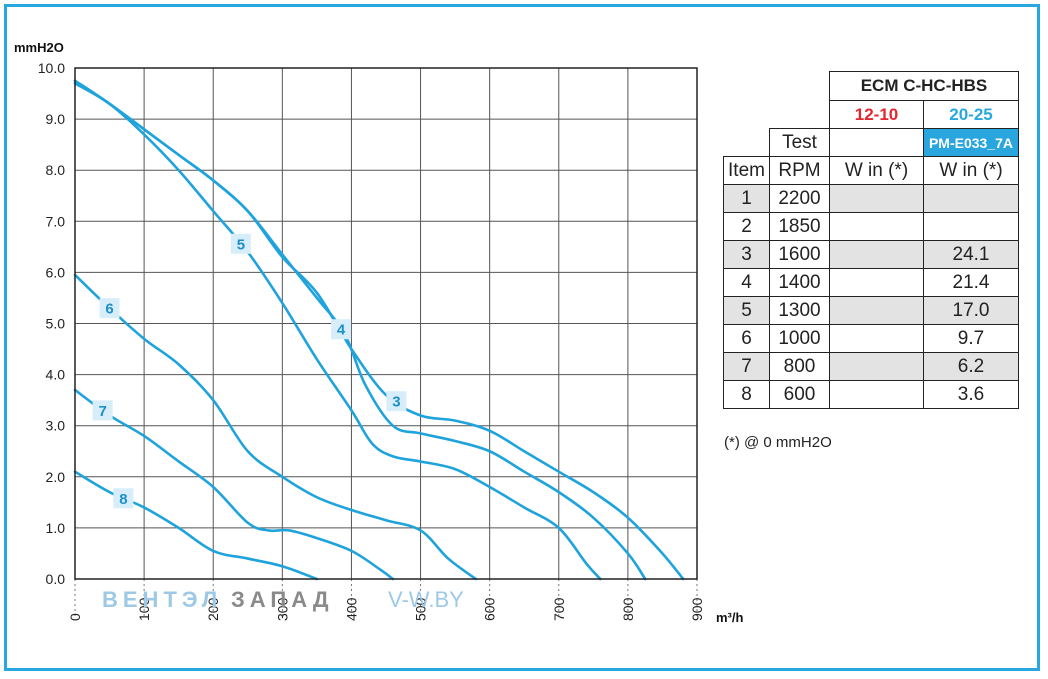 Image resolution: width=1048 pixels, height=679 pixels. What do you see at coordinates (799, 338) in the screenshot?
I see `row-rpm: 1000` at bounding box center [799, 338].